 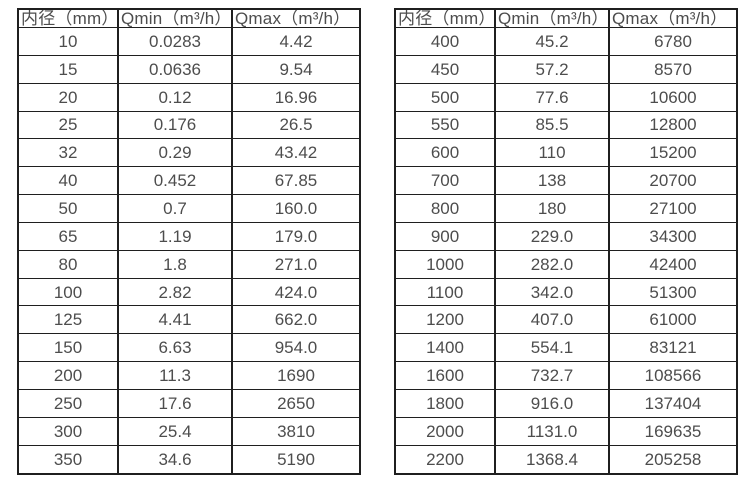 I want to click on qmax-cell: 271.0, so click(x=296, y=264).